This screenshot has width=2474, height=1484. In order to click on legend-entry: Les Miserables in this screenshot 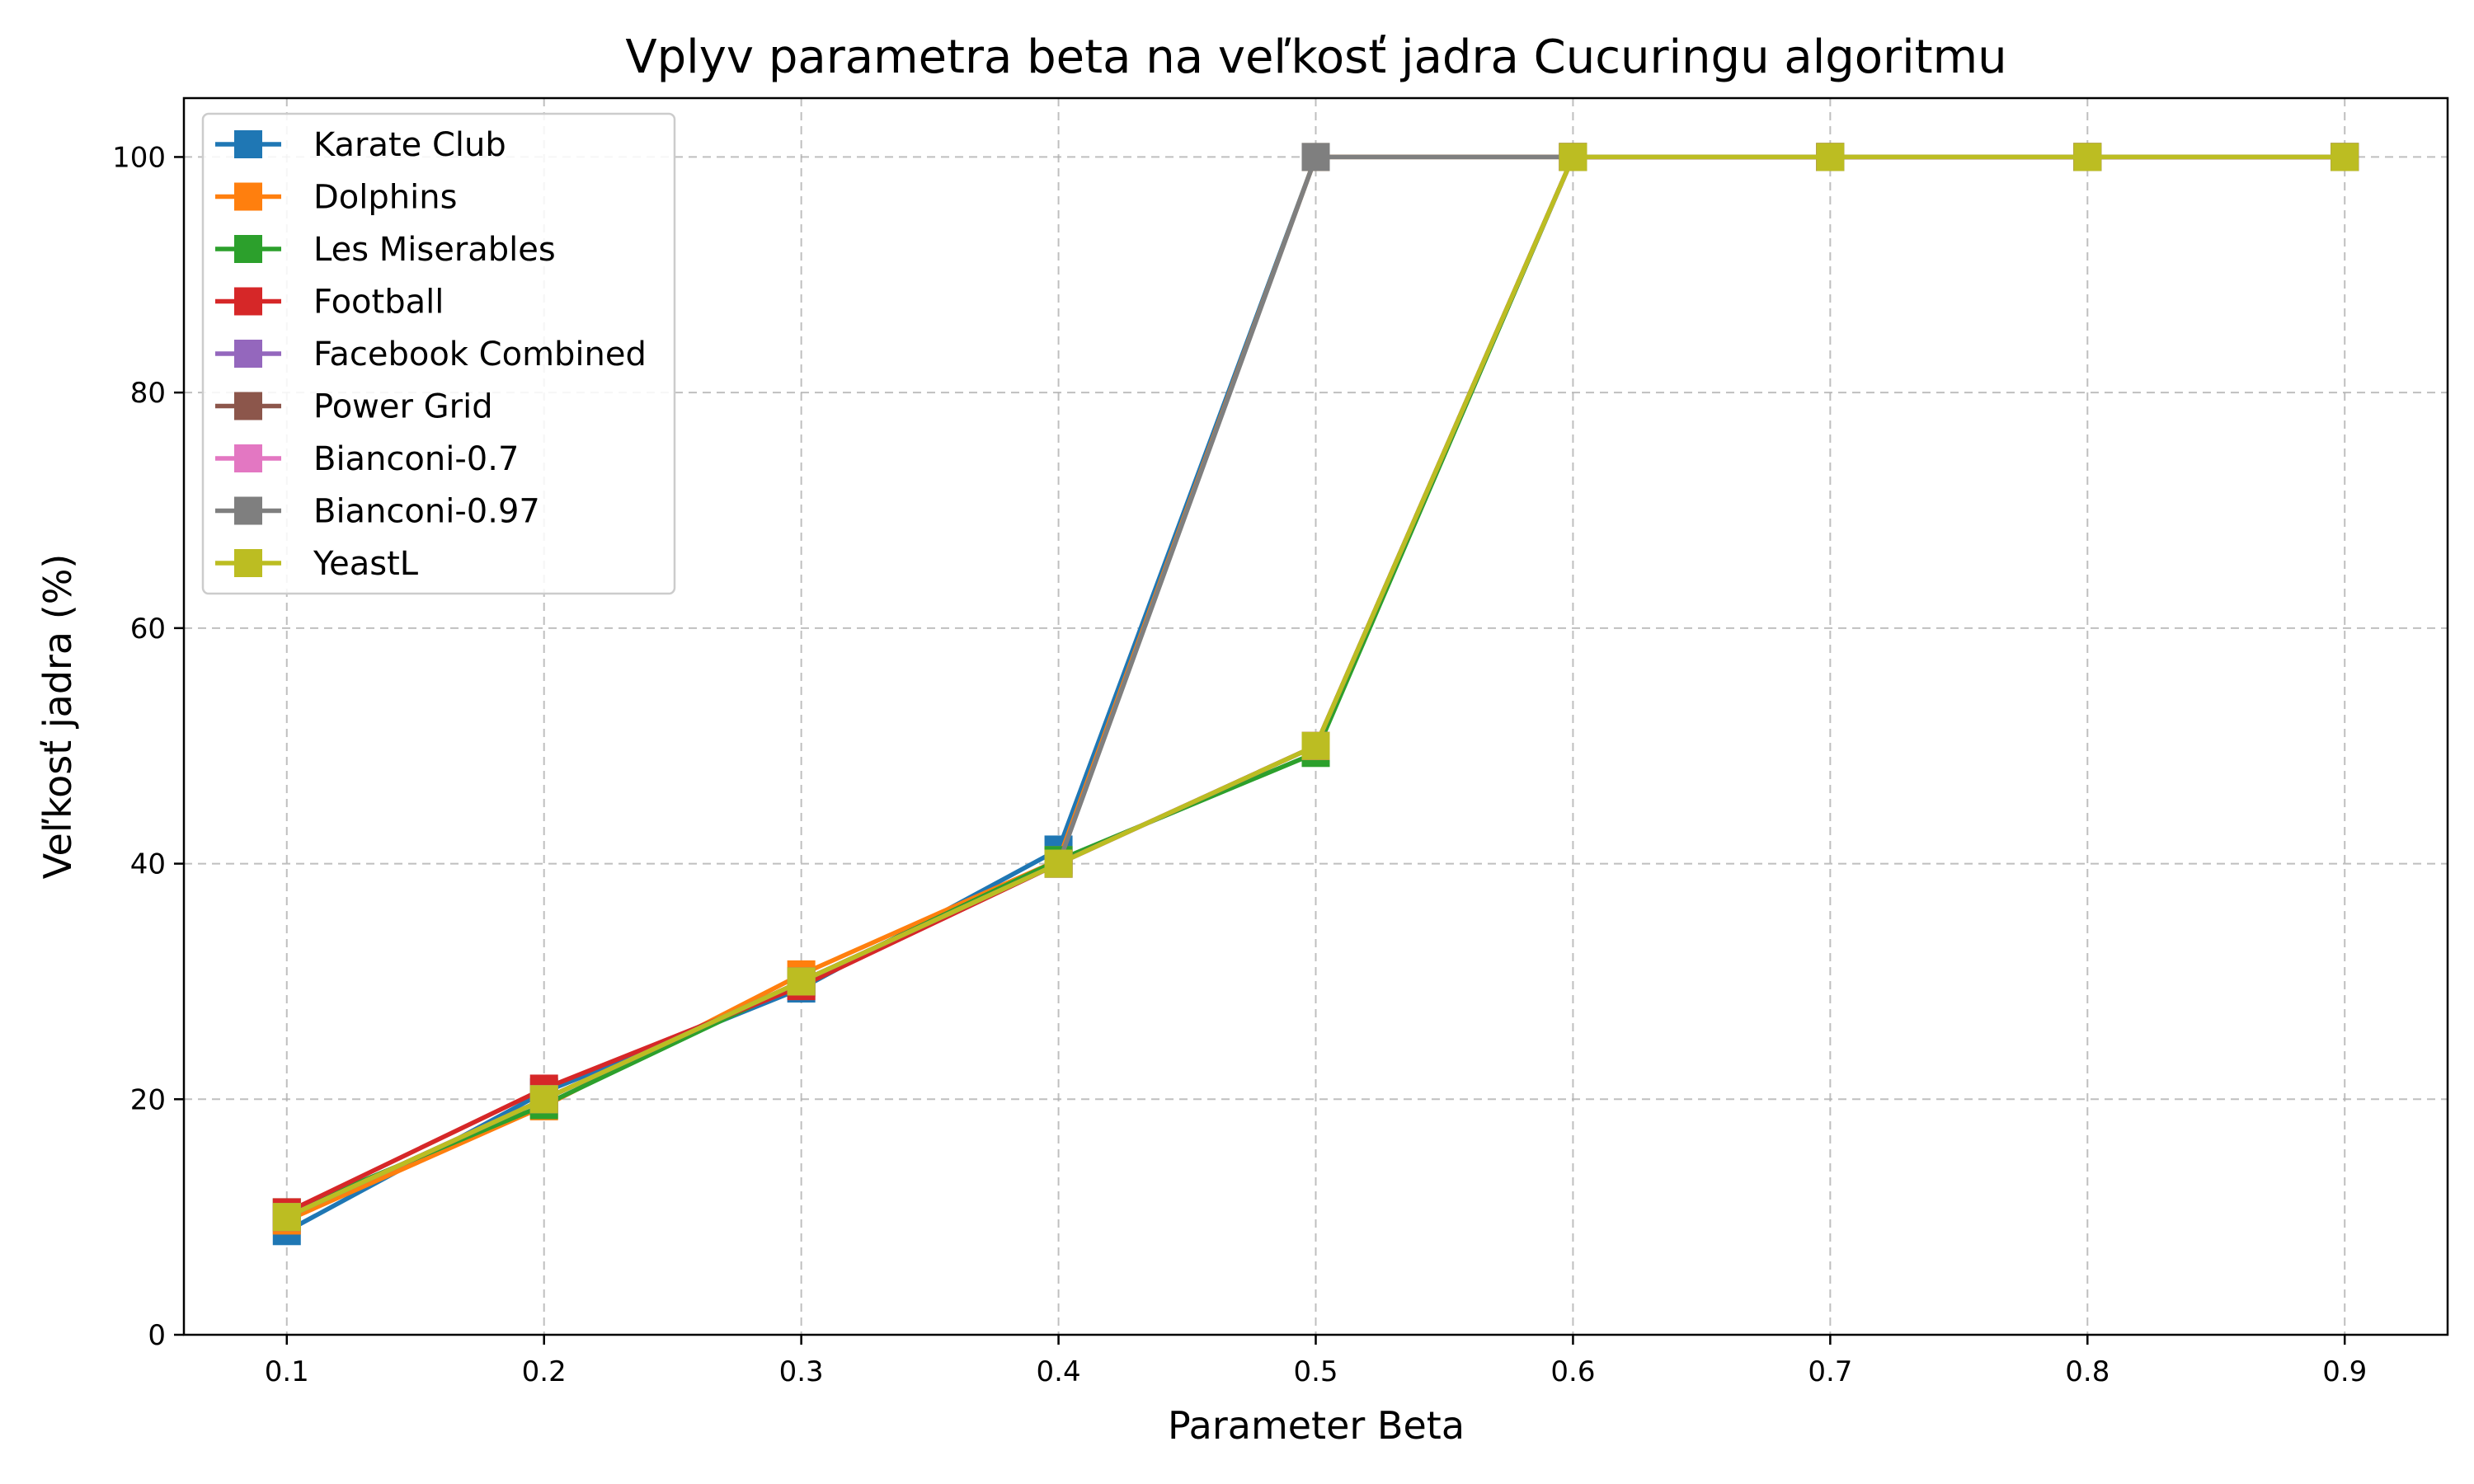, I will do `click(385, 250)`.